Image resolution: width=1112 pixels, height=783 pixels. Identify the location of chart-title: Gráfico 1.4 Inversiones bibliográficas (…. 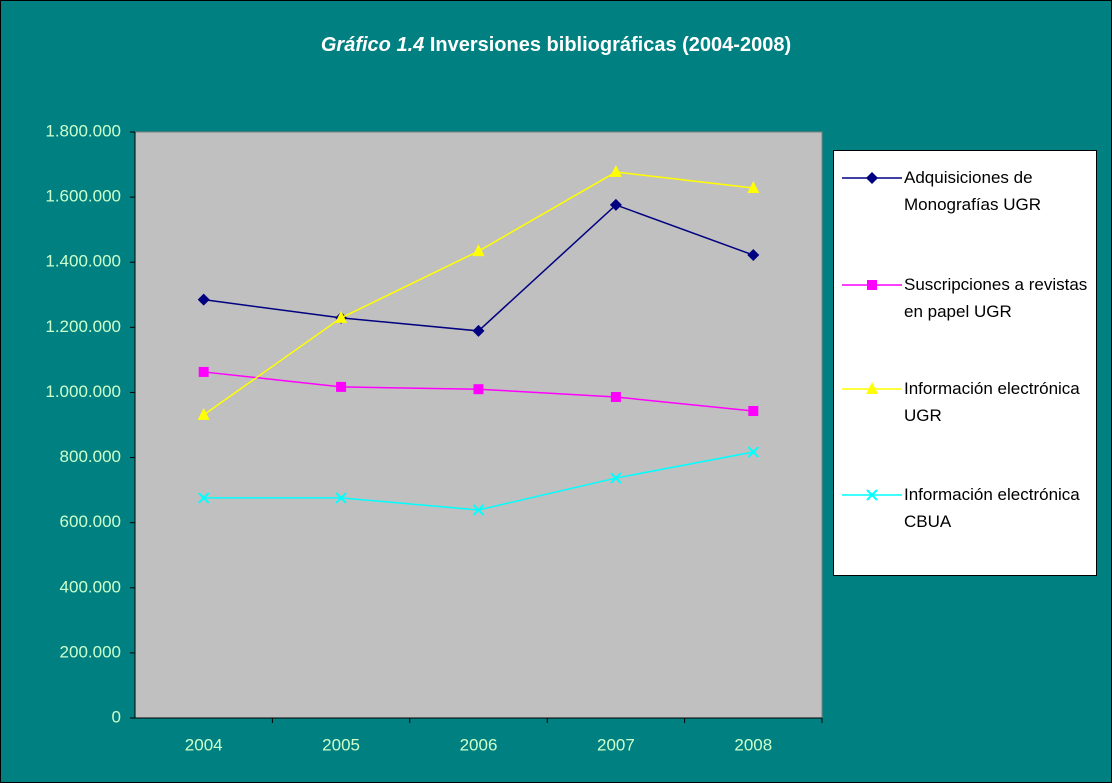
(556, 45).